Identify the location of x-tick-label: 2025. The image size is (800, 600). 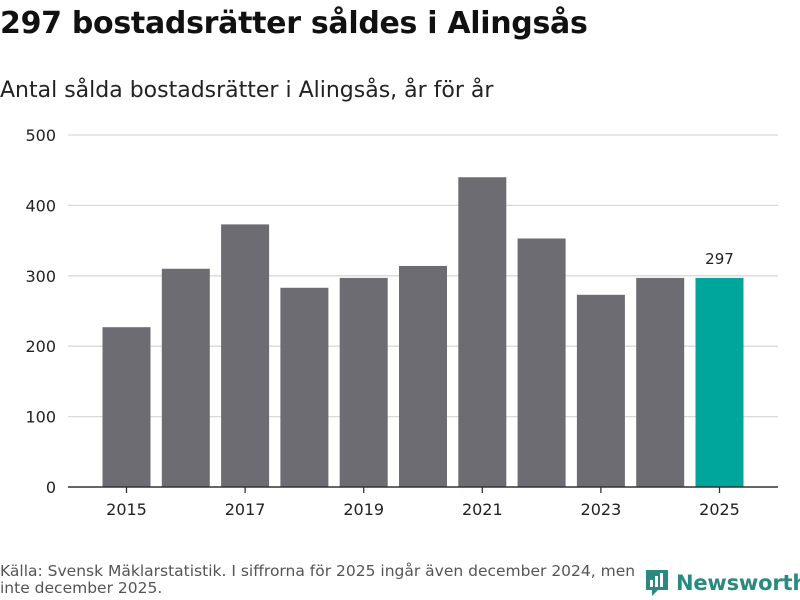
(719, 509).